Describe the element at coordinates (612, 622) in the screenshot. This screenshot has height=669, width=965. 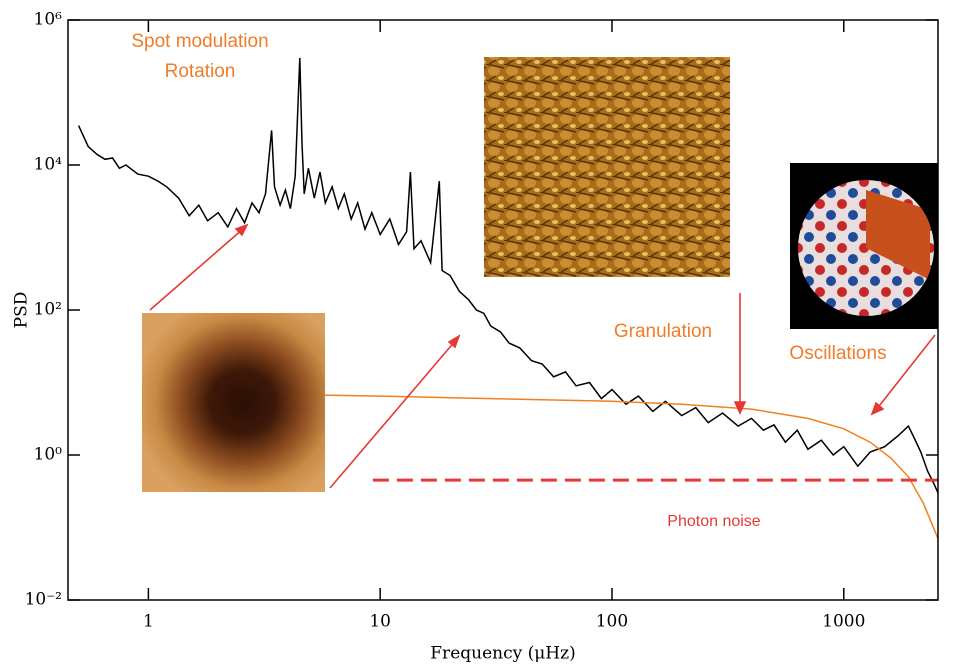
I see `x-tick-label: 100` at that location.